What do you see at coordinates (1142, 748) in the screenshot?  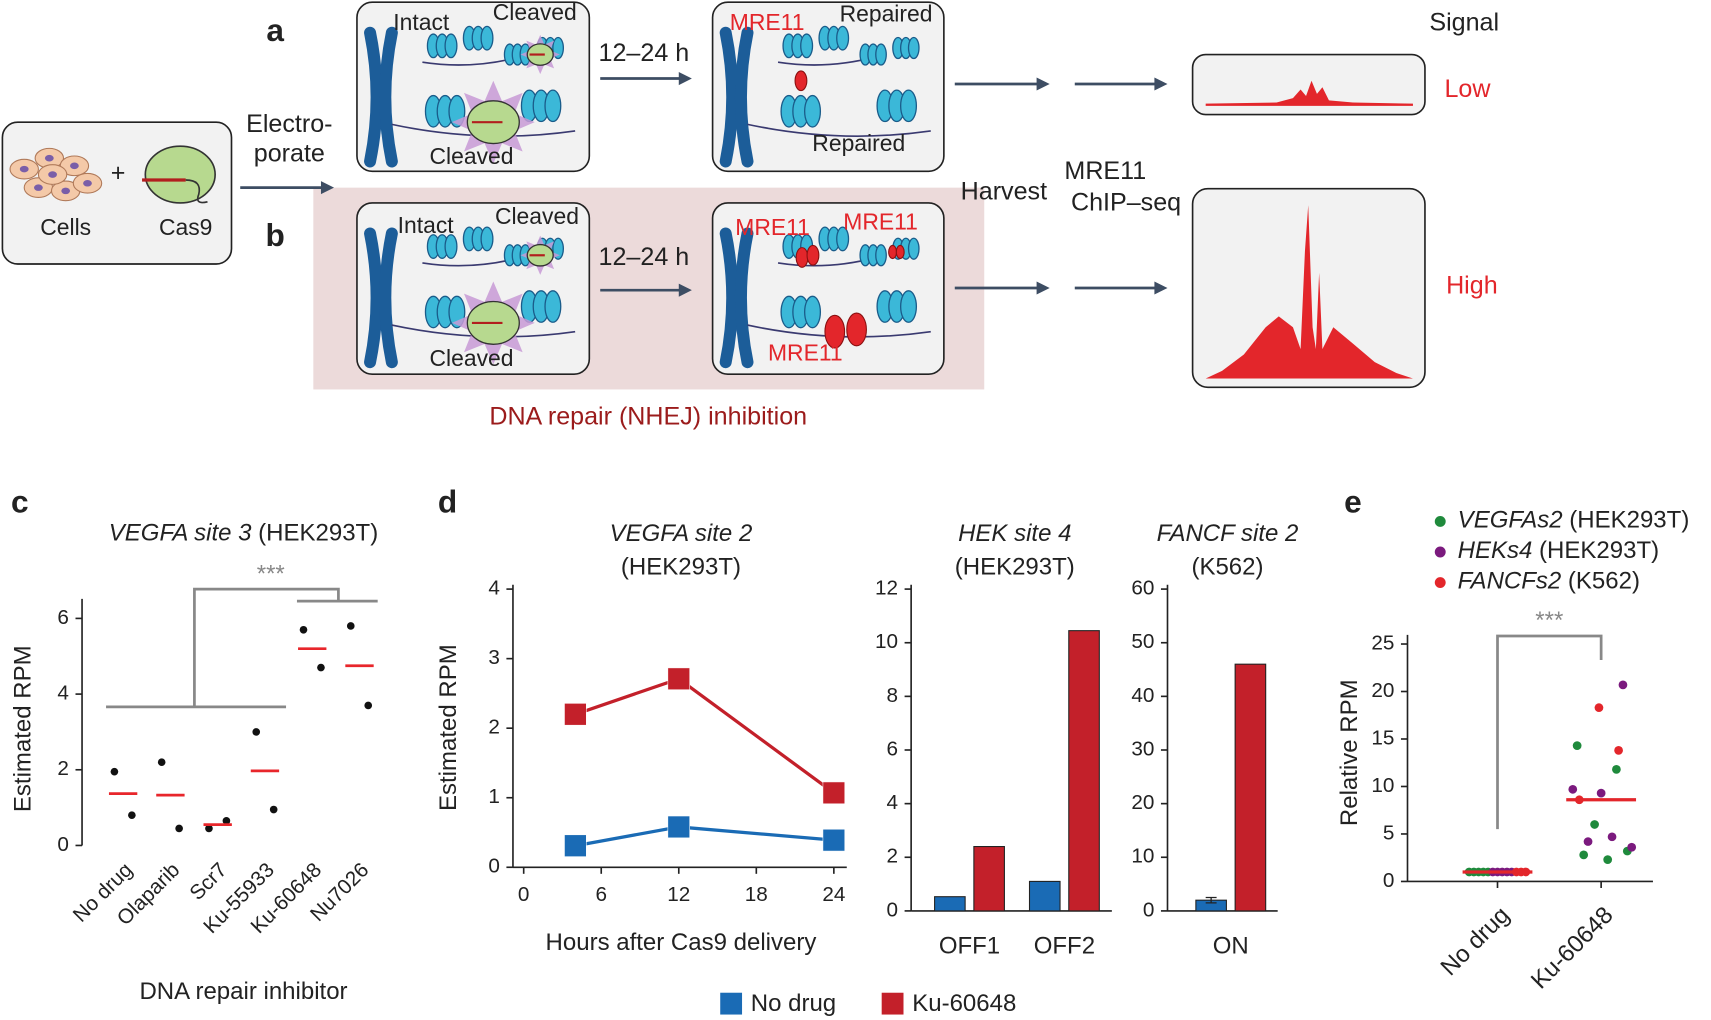 I see `y-tick-label: 30` at bounding box center [1142, 748].